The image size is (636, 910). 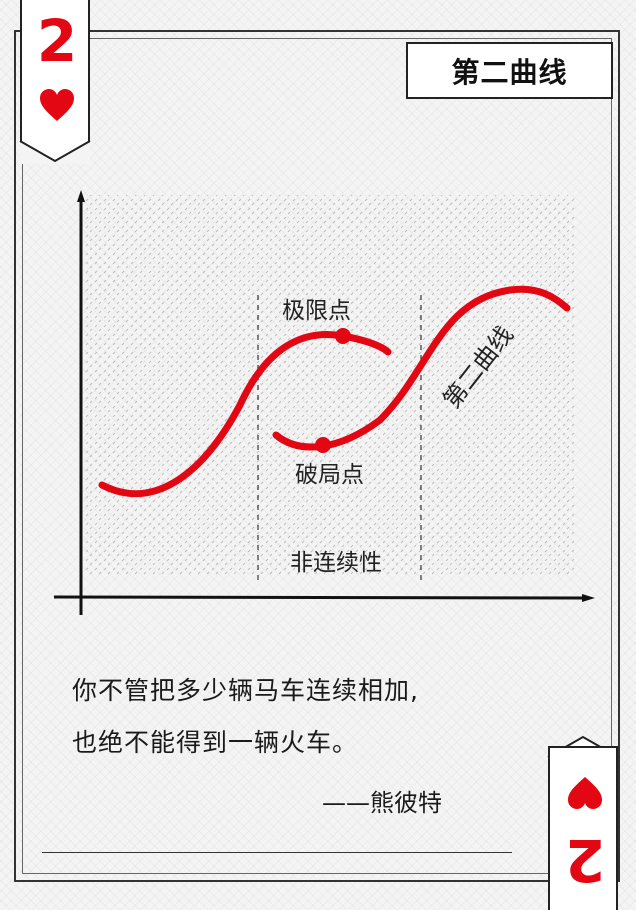 What do you see at coordinates (277, 852) in the screenshot?
I see `footer-rule` at bounding box center [277, 852].